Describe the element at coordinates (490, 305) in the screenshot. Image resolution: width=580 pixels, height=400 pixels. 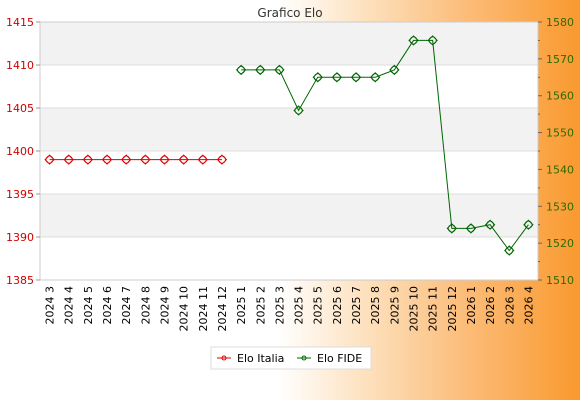
I see `x-axis-tick-label: 2026 2` at that location.